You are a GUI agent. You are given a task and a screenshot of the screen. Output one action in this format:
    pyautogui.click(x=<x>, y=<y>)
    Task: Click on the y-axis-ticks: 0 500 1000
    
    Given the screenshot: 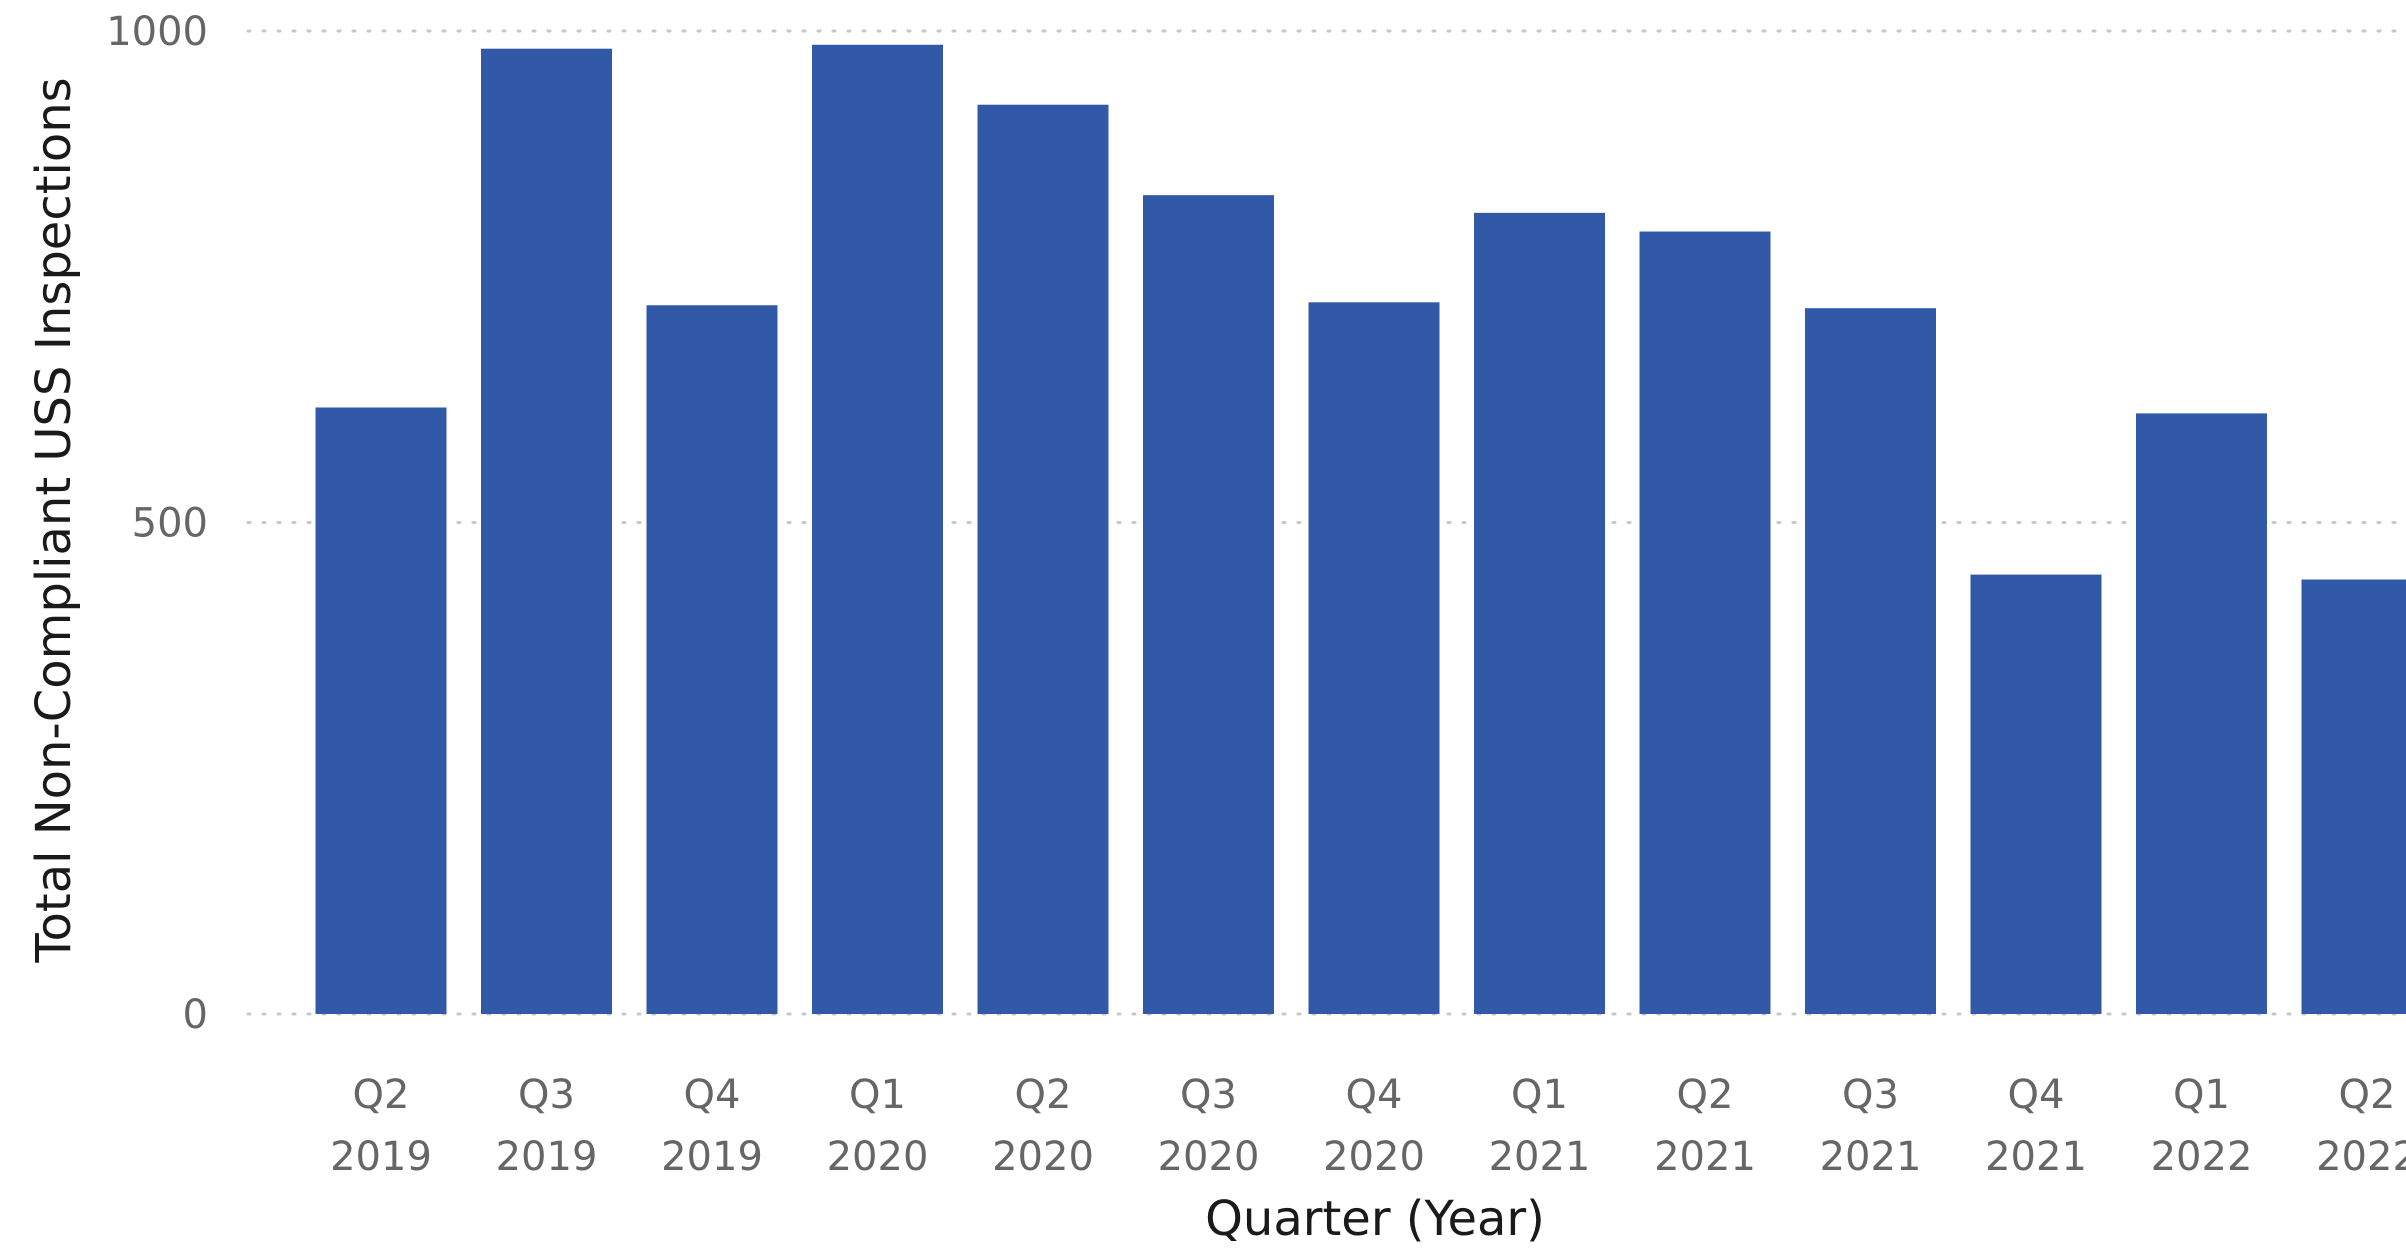 What is the action you would take?
    pyautogui.click(x=157, y=523)
    